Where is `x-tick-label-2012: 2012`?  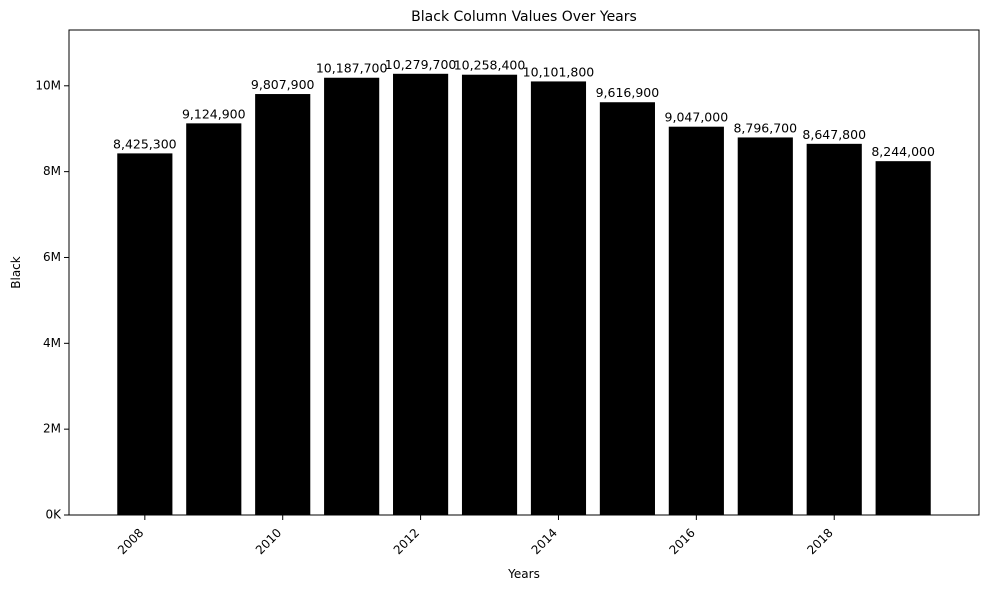
x-tick-label-2012: 2012 is located at coordinates (406, 541).